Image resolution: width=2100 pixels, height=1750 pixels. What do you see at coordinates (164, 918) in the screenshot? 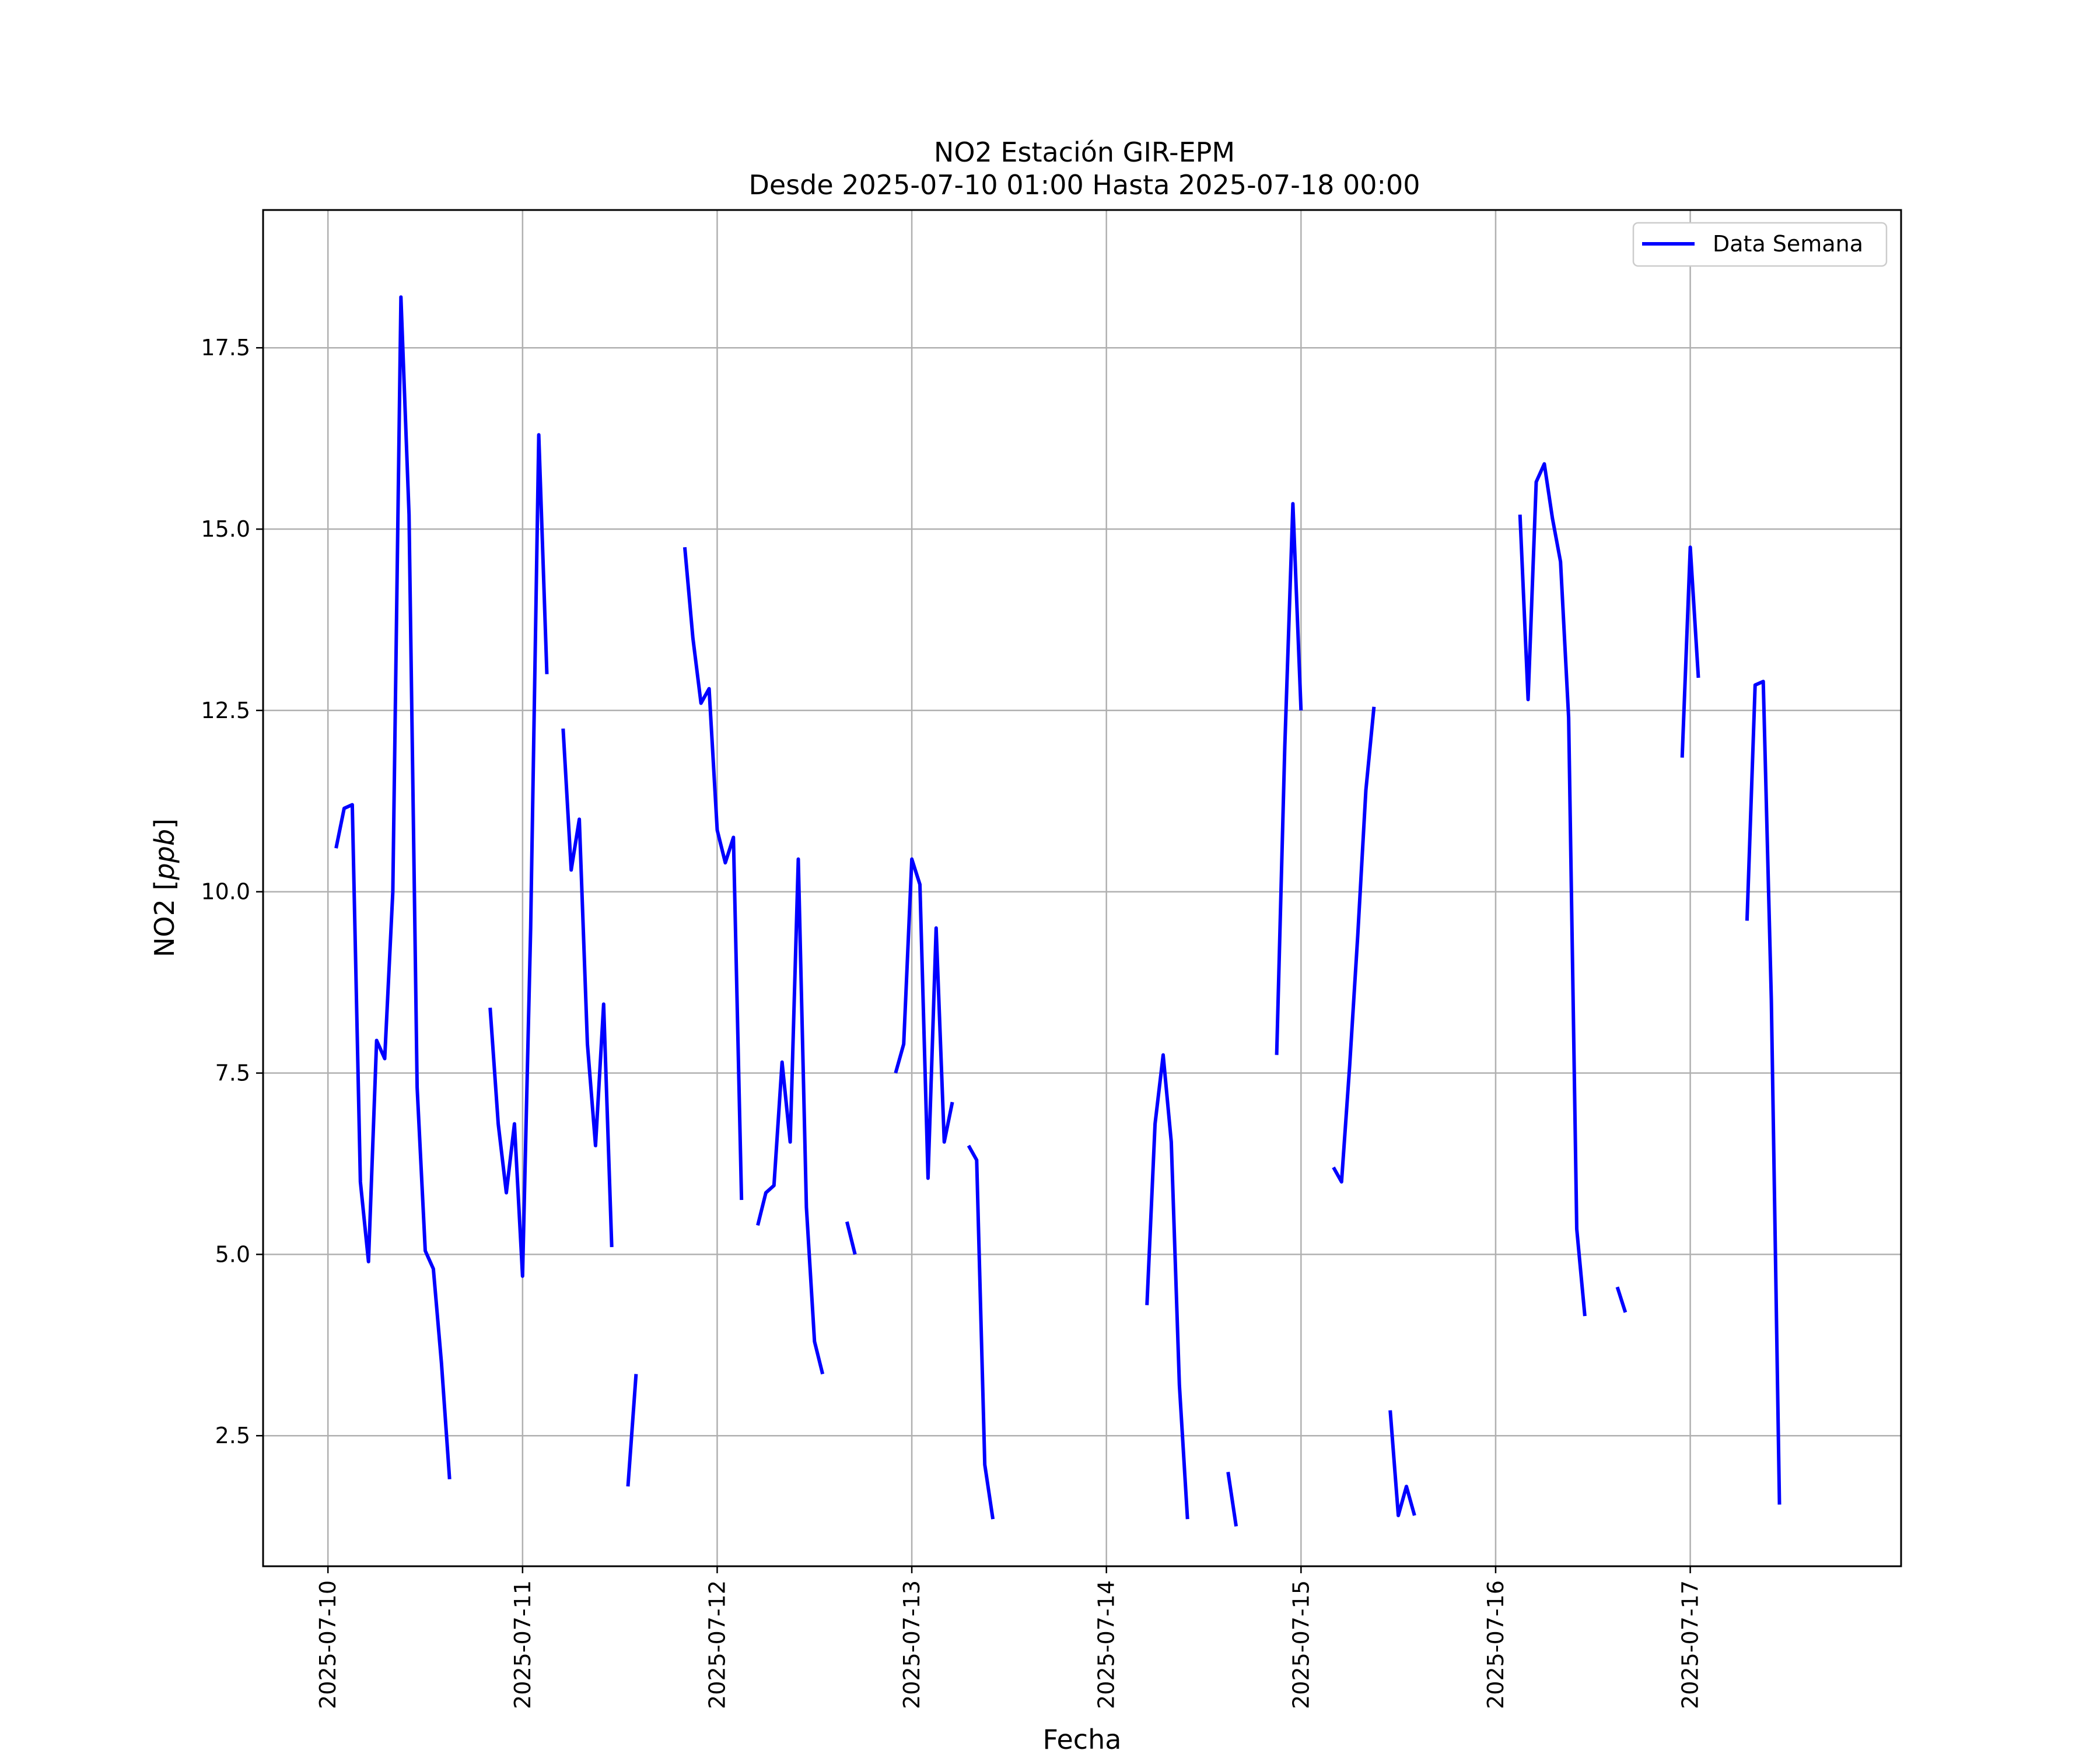
I see `y-axis-label-text: NO2 [` at bounding box center [164, 918].